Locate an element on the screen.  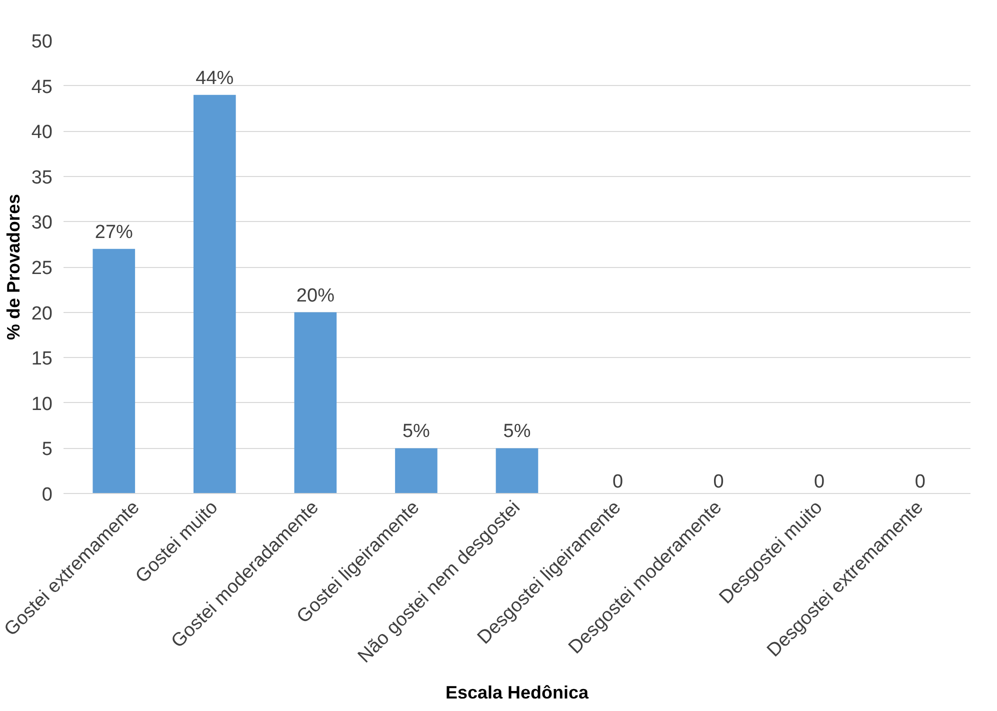
y-tick-label: 10 is located at coordinates (42, 404).